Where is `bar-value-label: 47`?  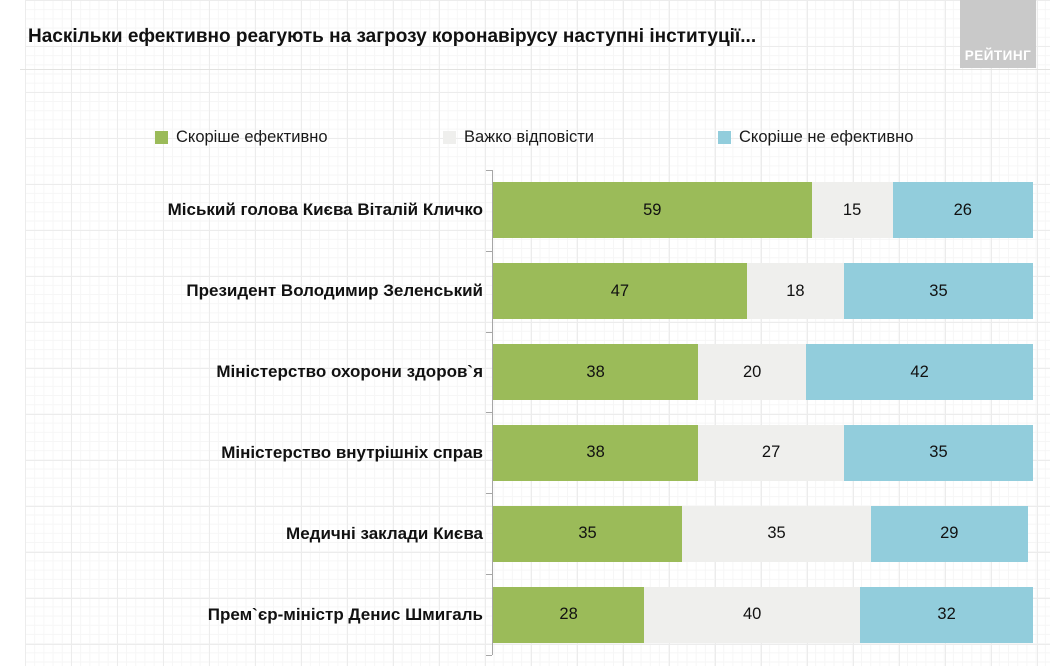
bar-value-label: 47 is located at coordinates (620, 290).